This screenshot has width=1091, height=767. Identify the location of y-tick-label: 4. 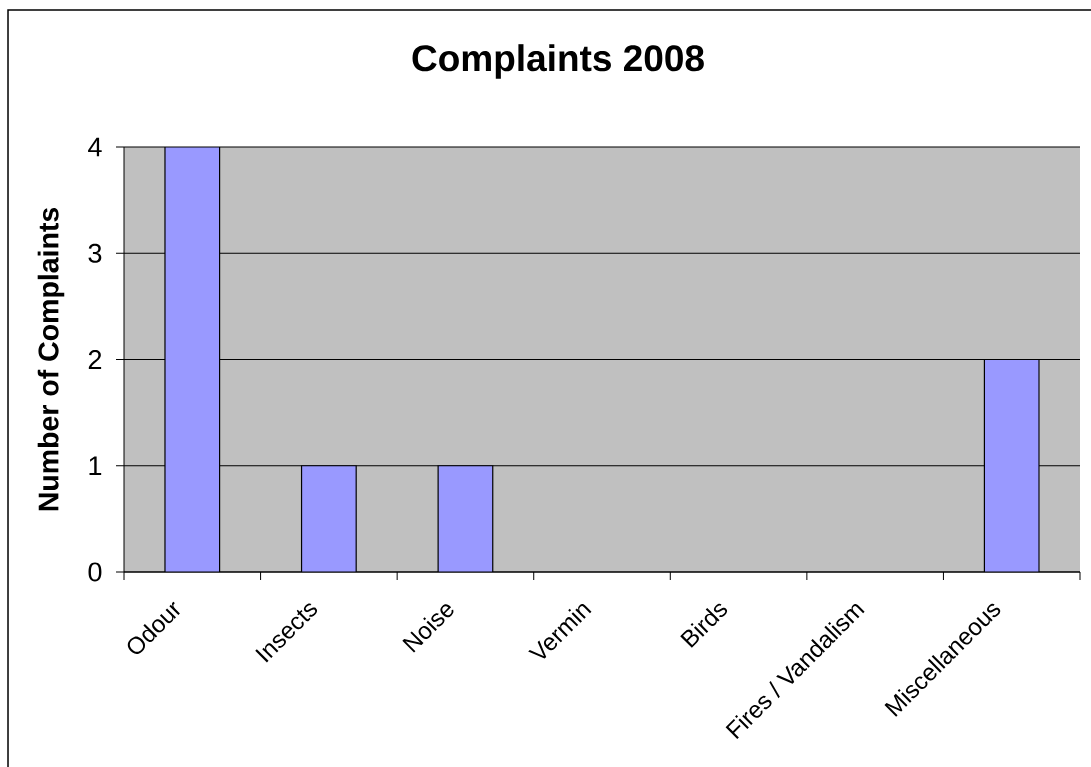
(95, 147).